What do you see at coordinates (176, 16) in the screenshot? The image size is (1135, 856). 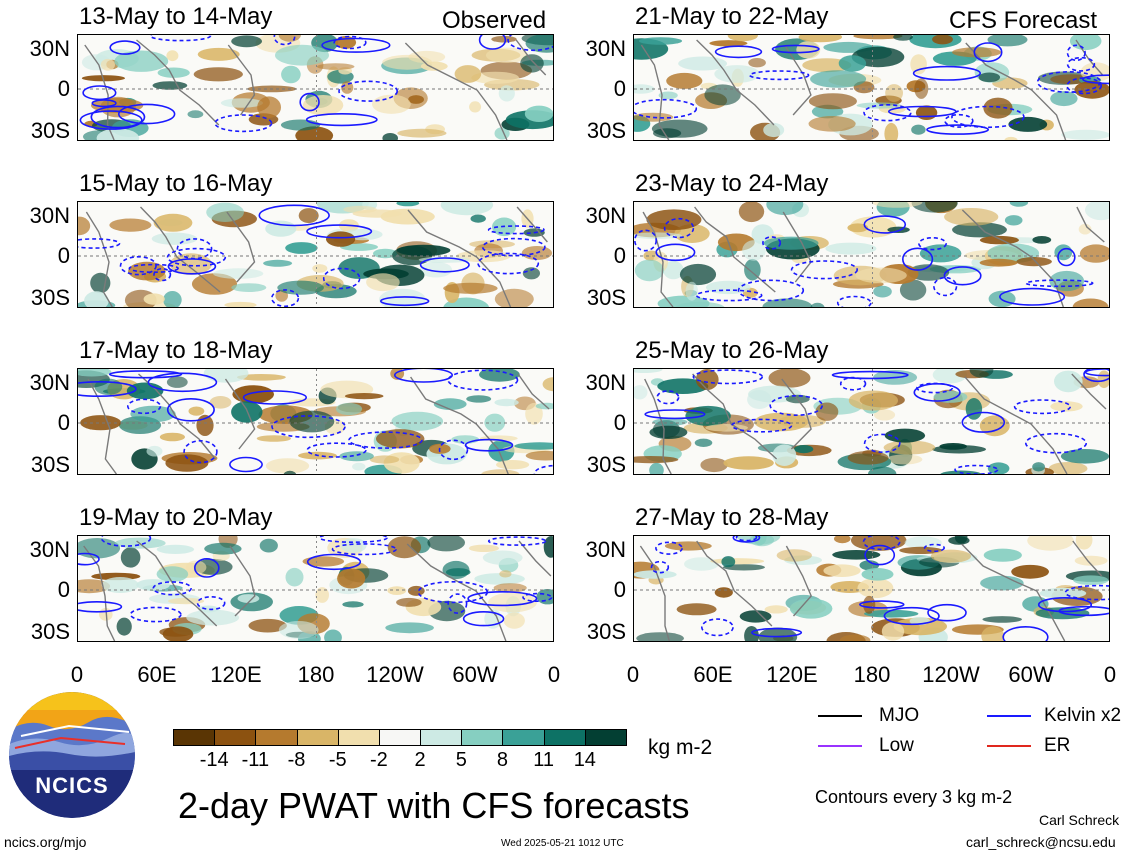 I see `panel-title-1: 13-May to 14-May` at bounding box center [176, 16].